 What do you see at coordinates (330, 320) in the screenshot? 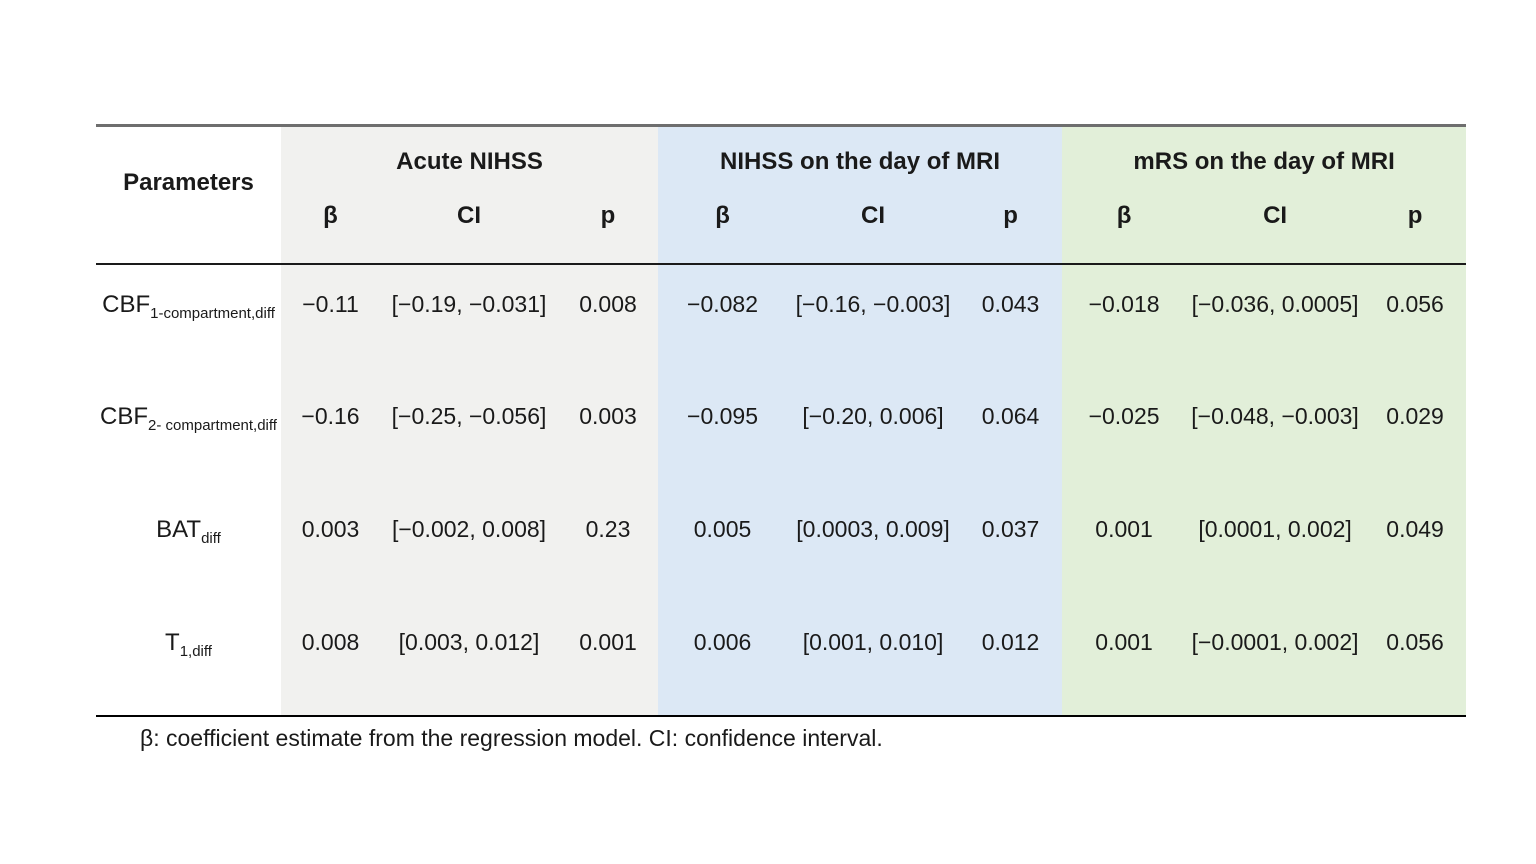
I see `value-cell: −0.11` at bounding box center [330, 320].